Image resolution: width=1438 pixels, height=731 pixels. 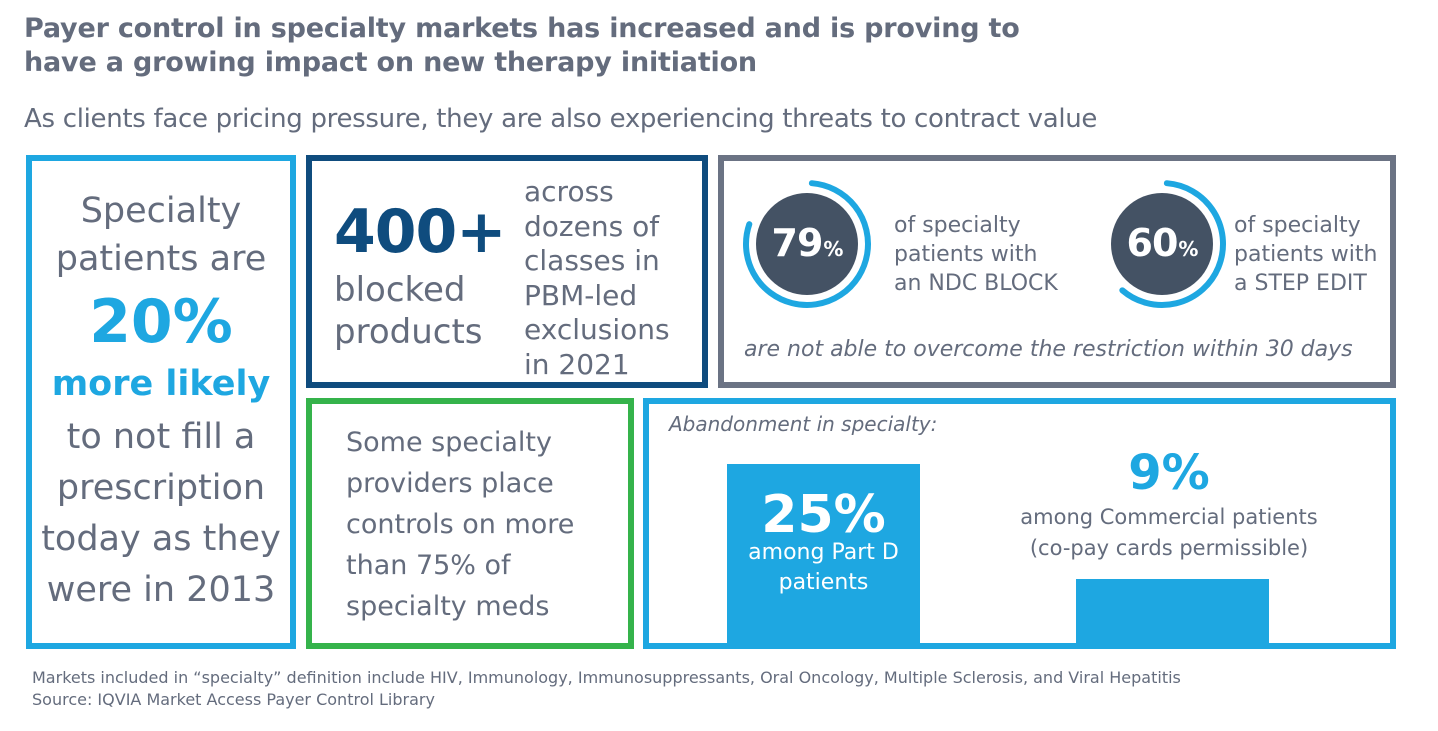 What do you see at coordinates (161, 259) in the screenshot?
I see `likelihood-line-2: patients are` at bounding box center [161, 259].